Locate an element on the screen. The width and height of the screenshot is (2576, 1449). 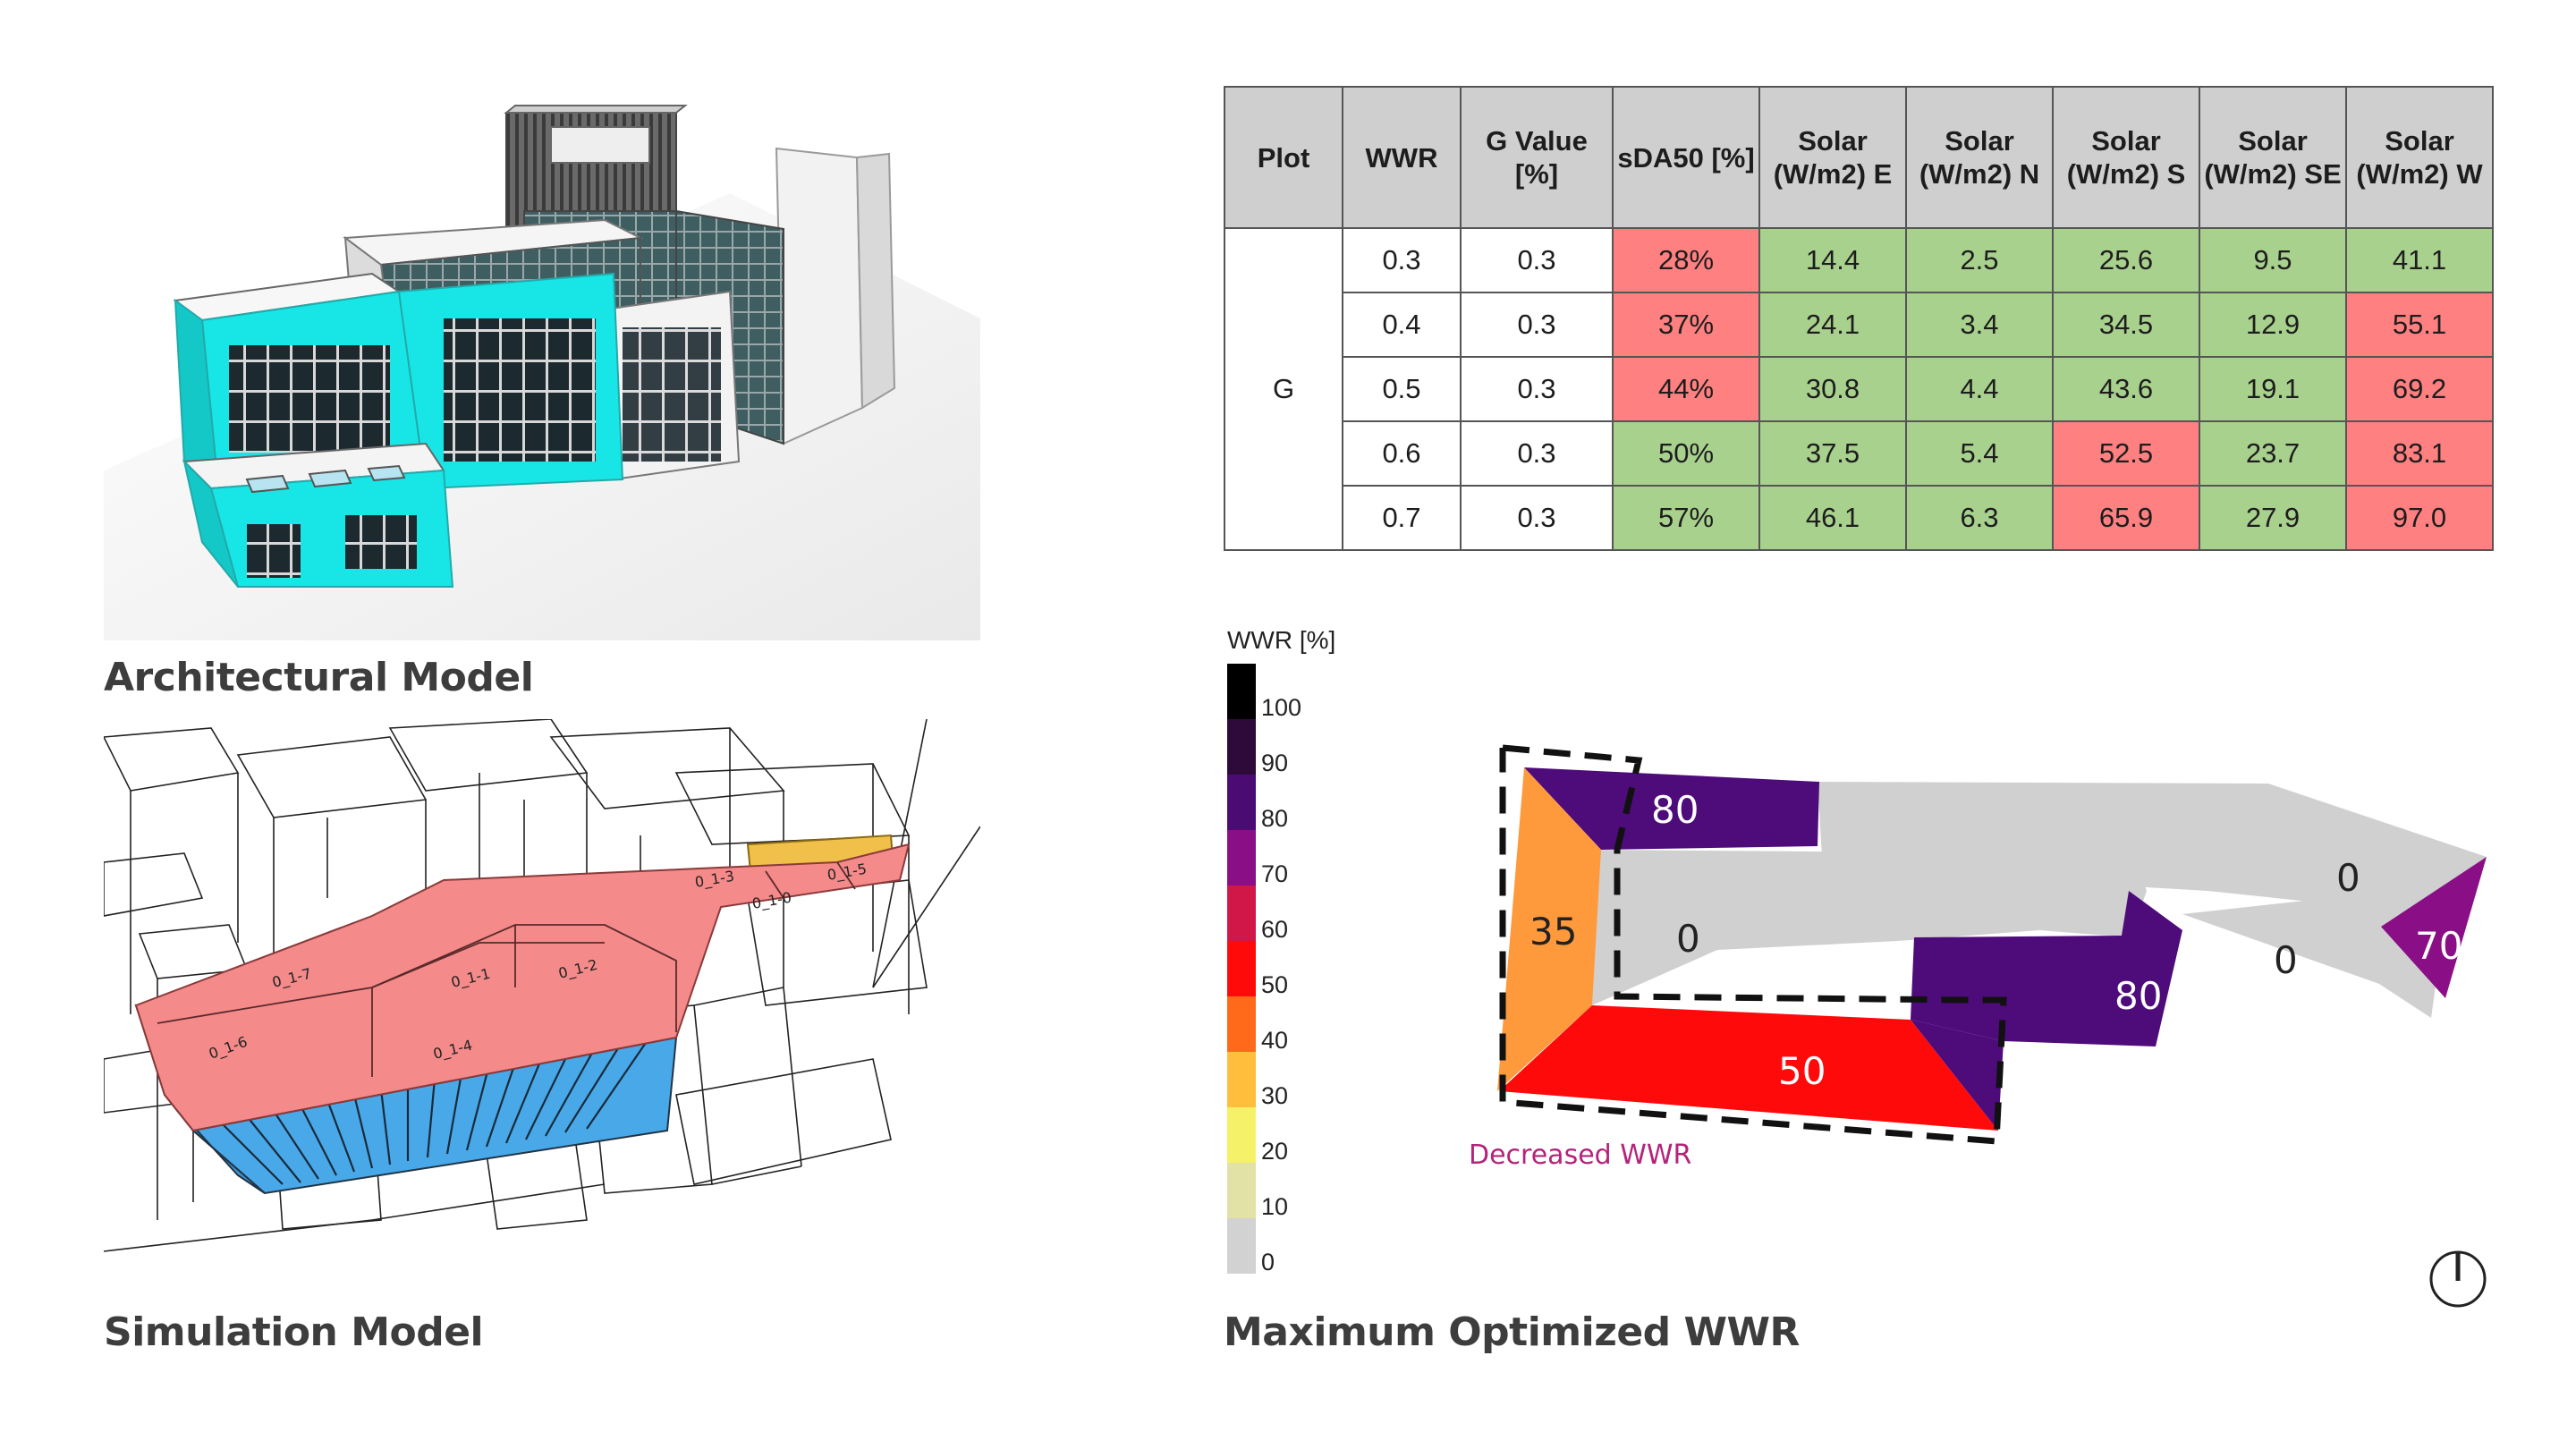
legend-tick-label: 30 is located at coordinates (1275, 1095).